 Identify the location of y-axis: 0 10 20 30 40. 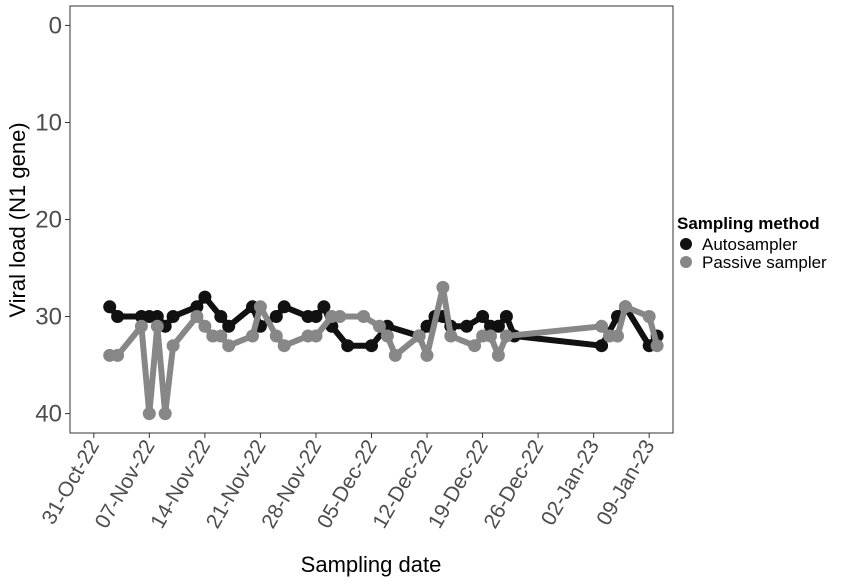
(52, 220).